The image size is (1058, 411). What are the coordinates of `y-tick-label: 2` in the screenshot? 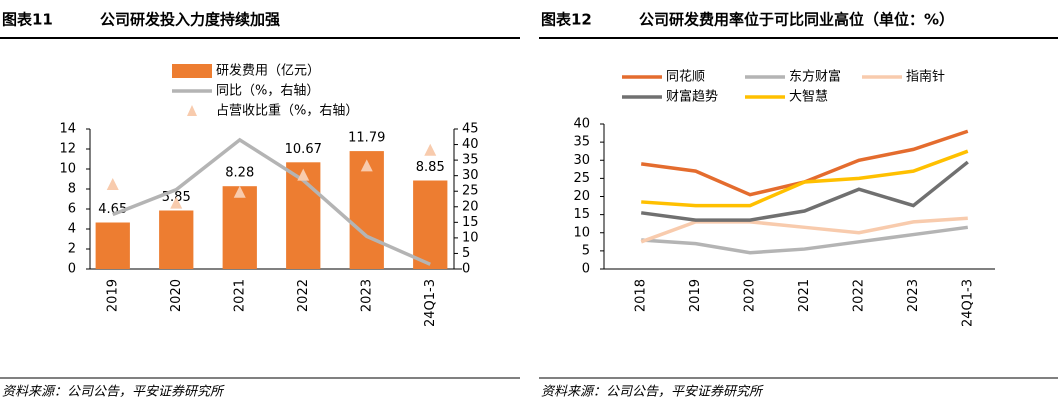 It's located at (72, 249).